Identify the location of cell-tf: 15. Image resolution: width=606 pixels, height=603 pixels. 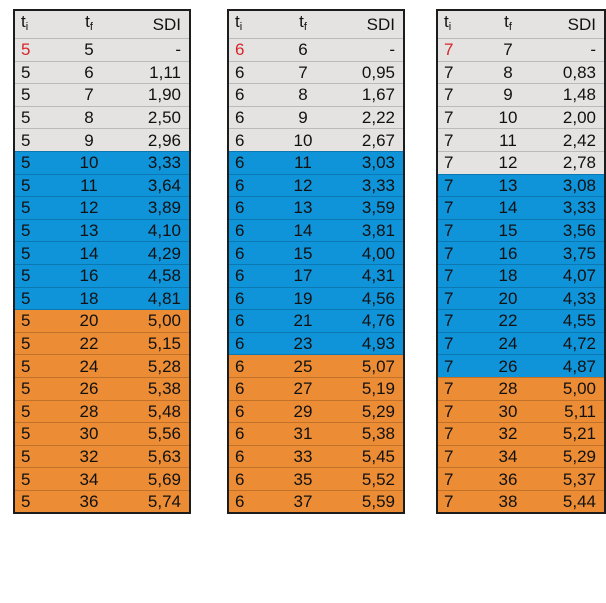
(303, 253).